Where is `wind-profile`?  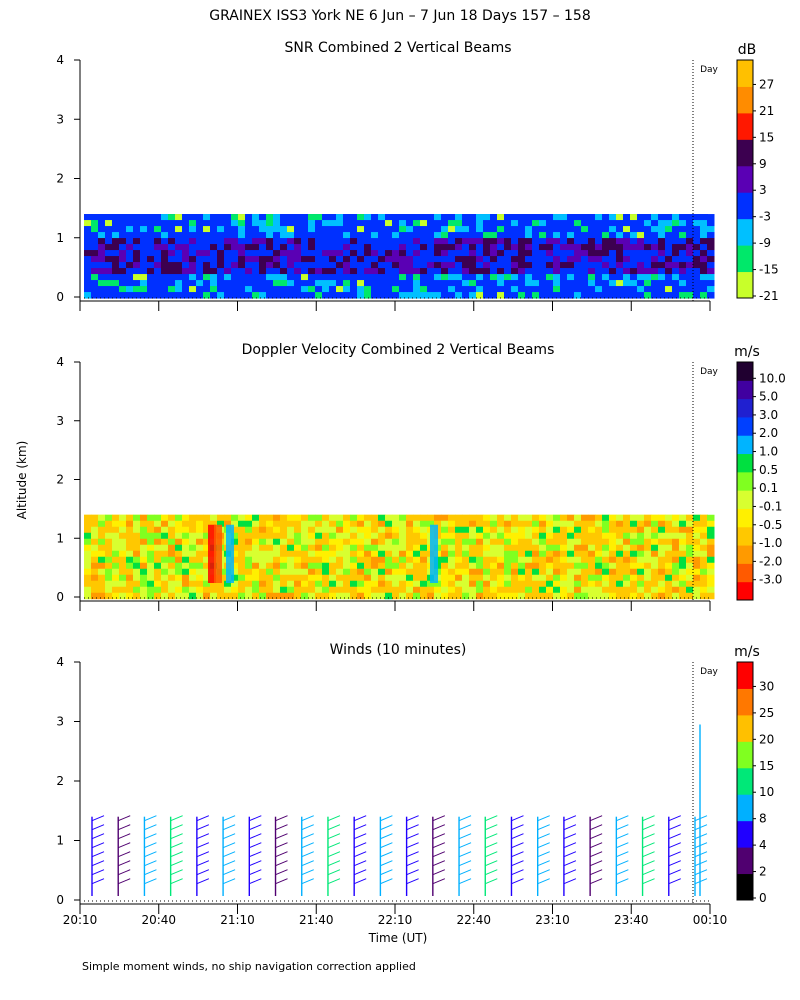
wind-profile is located at coordinates (570, 855).